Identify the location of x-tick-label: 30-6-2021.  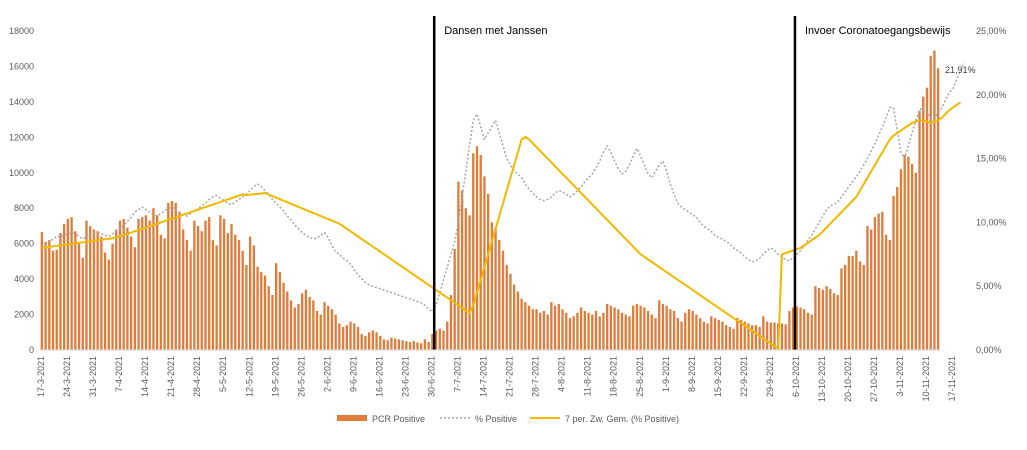
(432, 376).